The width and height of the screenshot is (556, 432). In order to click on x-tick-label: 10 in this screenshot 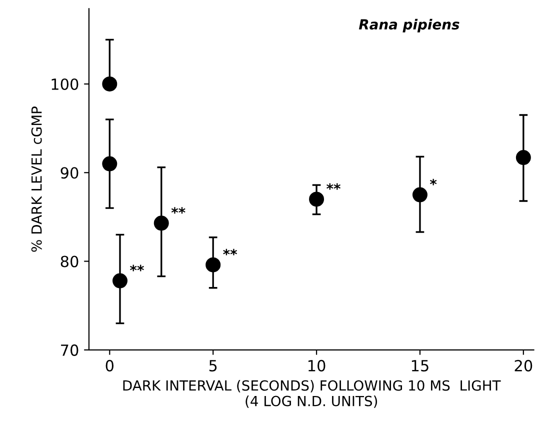, I will do `click(317, 366)`.